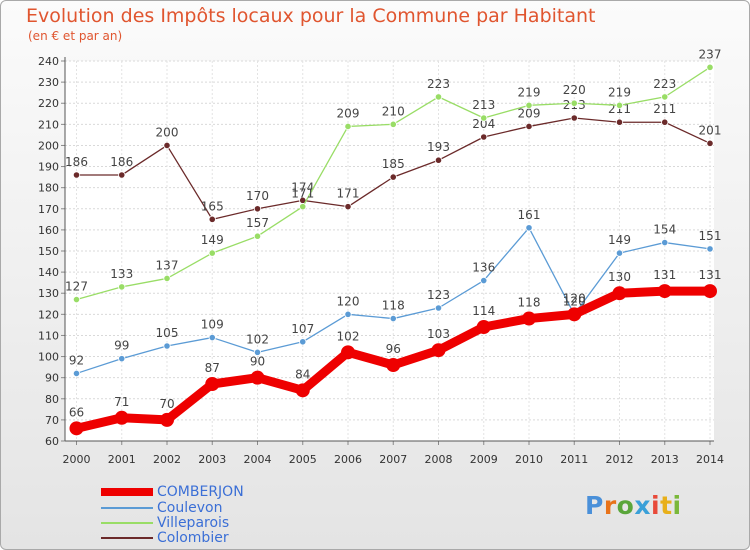  What do you see at coordinates (48, 145) in the screenshot?
I see `y-tick-label: 200` at bounding box center [48, 145].